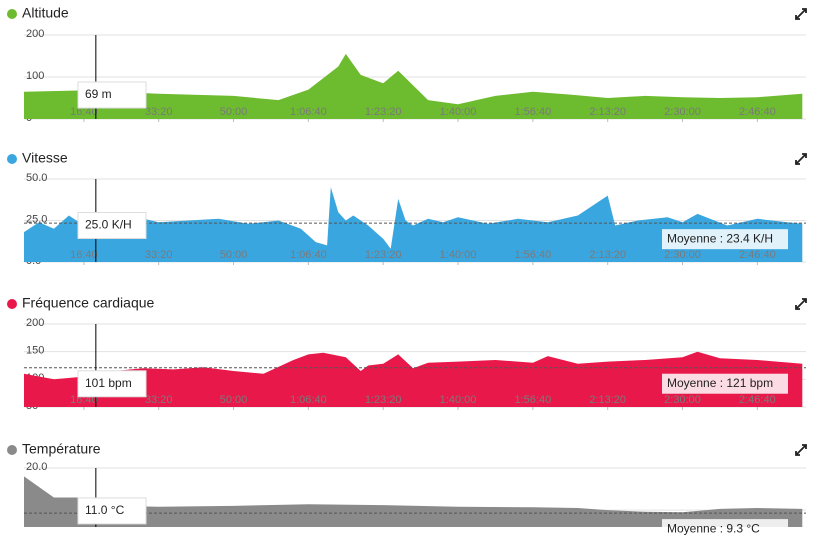 This screenshot has height=539, width=817. I want to click on cursor-label: 69 m, so click(98, 94).